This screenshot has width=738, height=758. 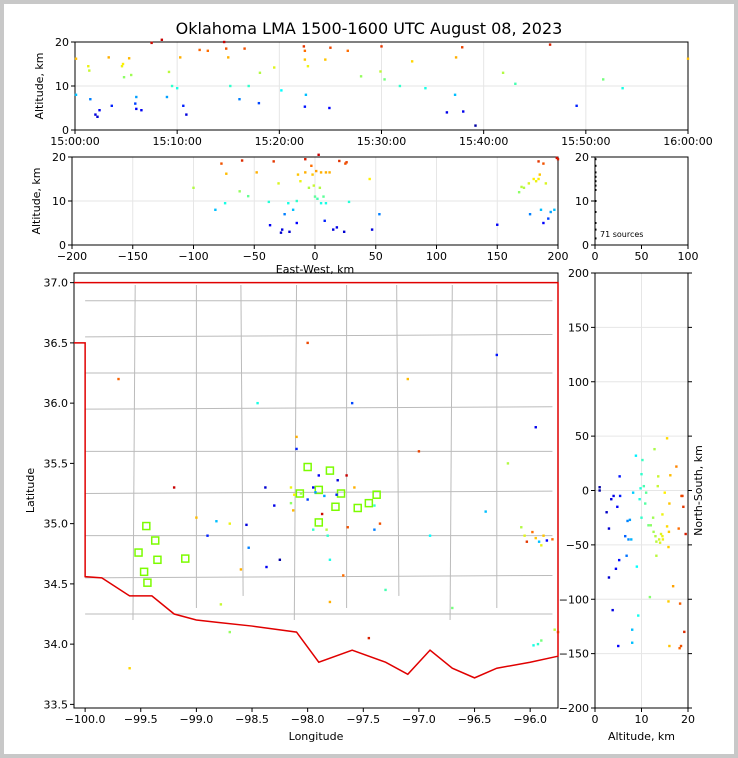 I want to click on plan-view-y-axis-label: Latitude, so click(x=30, y=491).